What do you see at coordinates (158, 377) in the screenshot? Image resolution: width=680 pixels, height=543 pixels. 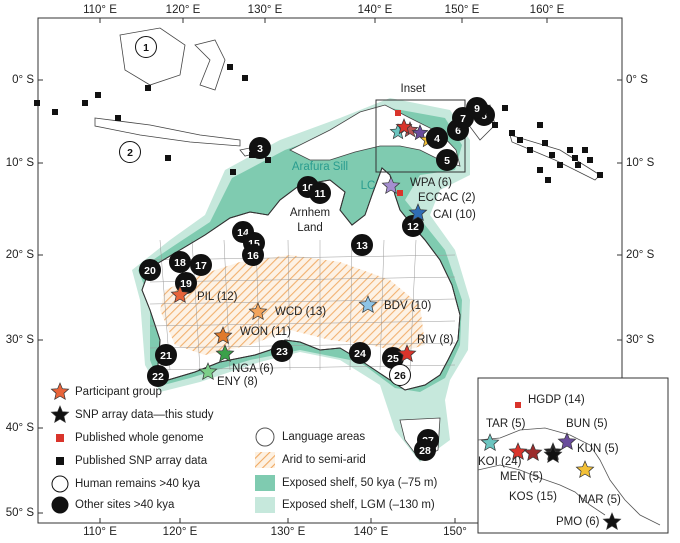 I see `site-number: 22` at bounding box center [158, 377].